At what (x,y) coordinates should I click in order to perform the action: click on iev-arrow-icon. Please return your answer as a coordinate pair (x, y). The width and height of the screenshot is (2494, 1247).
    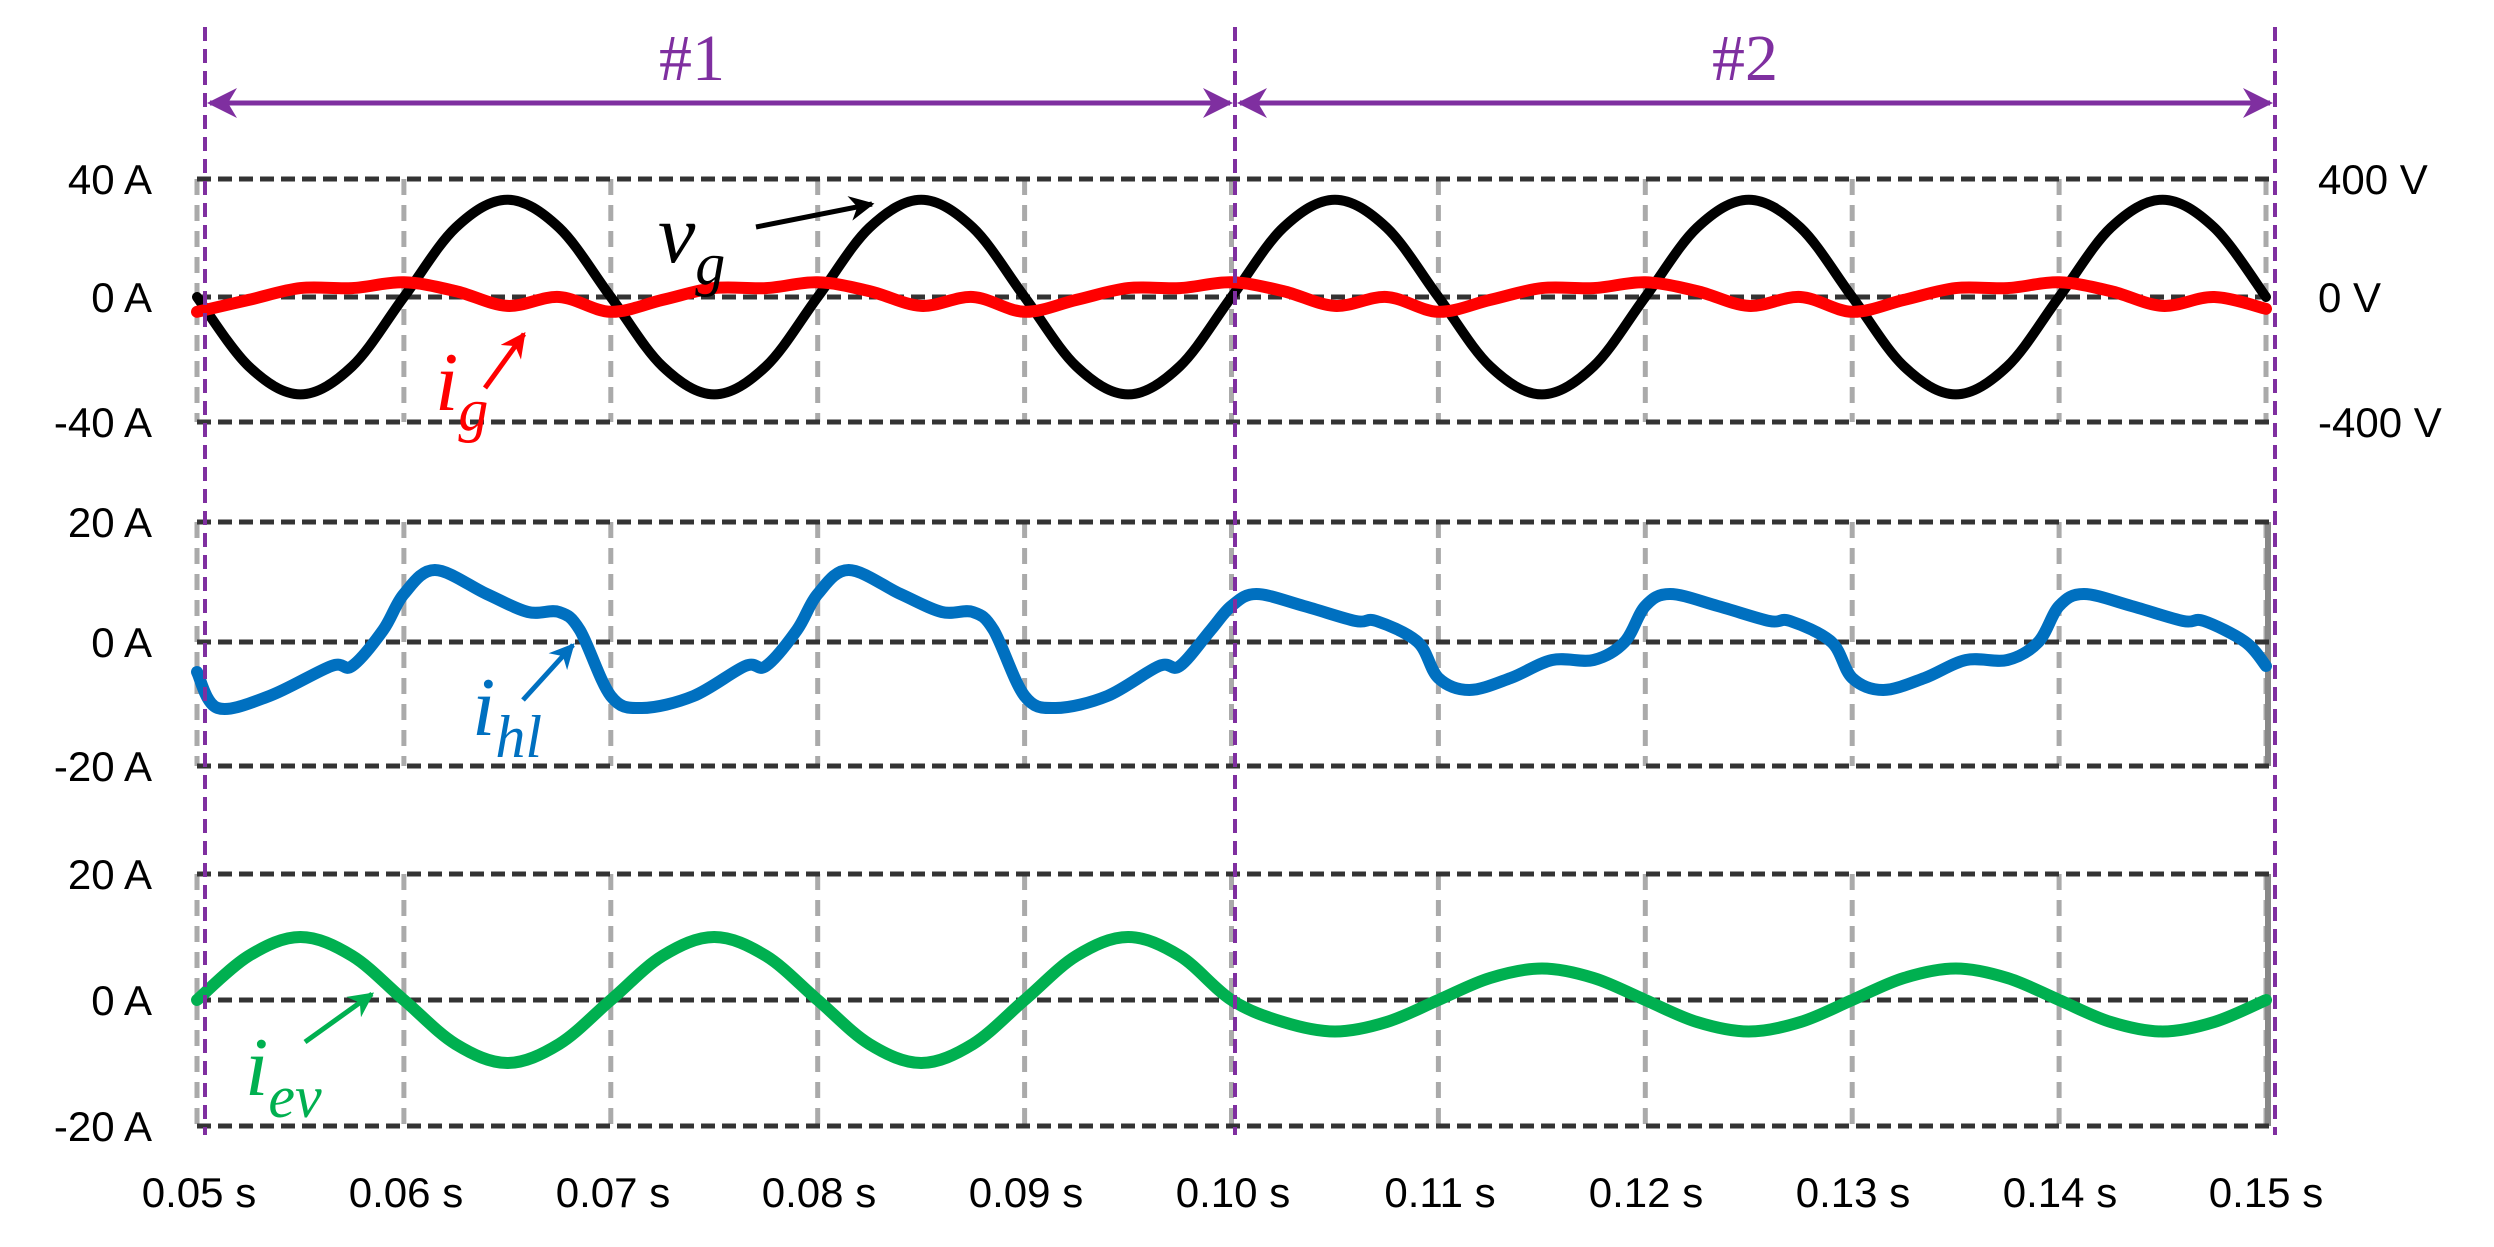
    Looking at the image, I should click on (339, 1018).